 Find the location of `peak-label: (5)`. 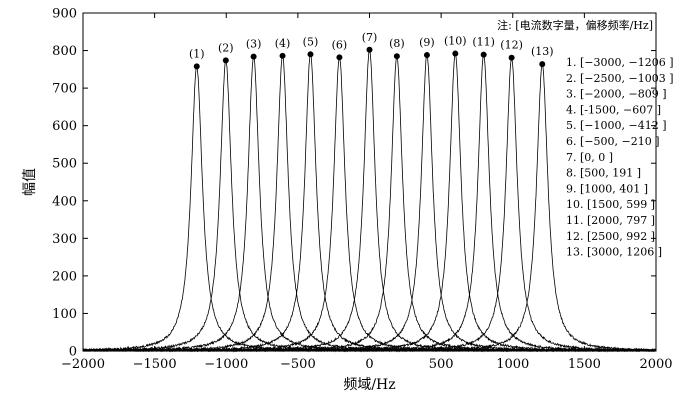

peak-label: (5) is located at coordinates (311, 41).